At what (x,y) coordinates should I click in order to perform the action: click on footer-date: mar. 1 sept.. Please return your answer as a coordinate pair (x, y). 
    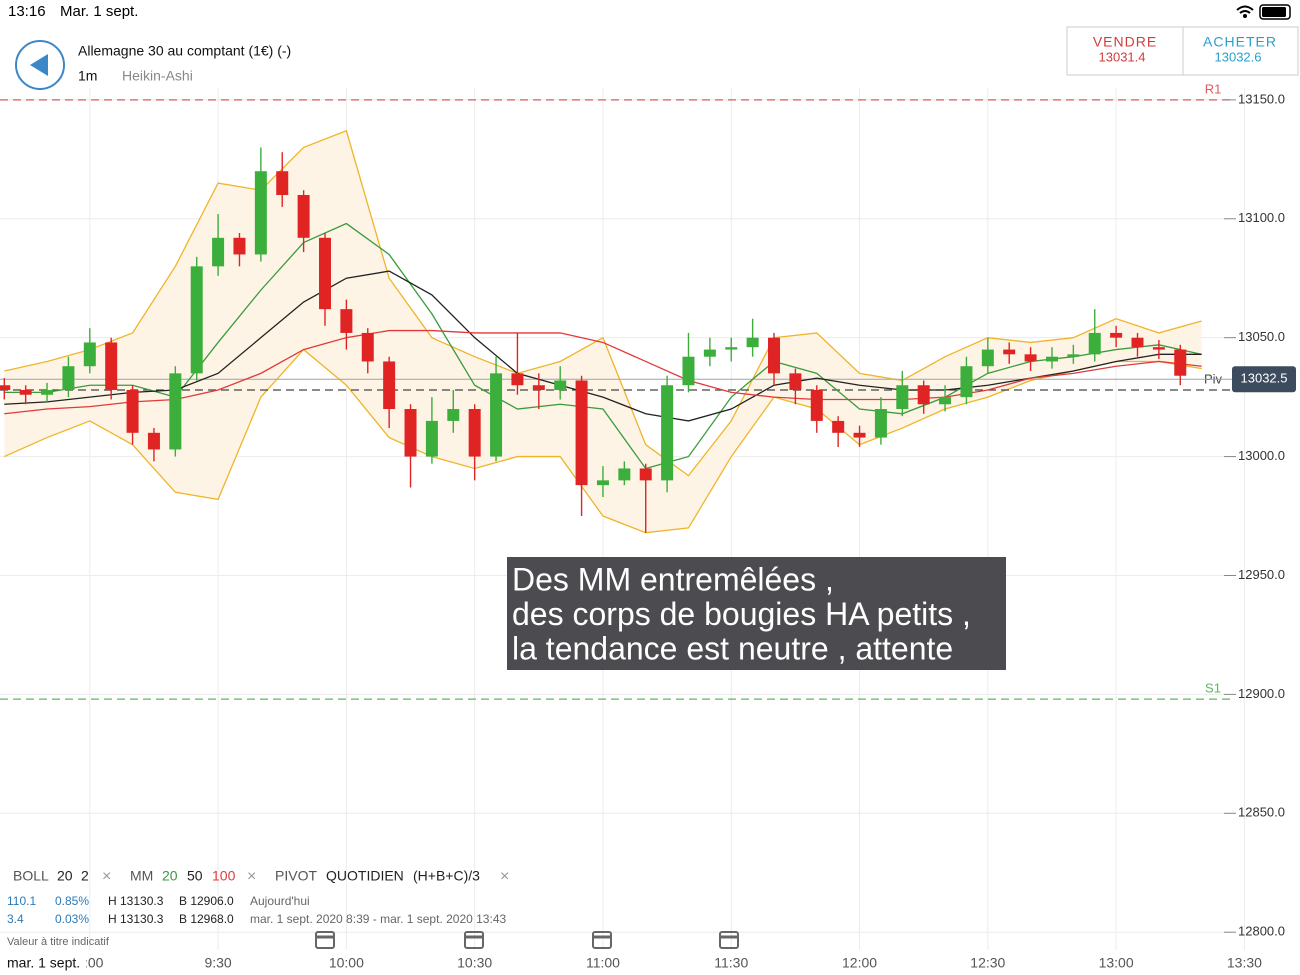
    Looking at the image, I should click on (43, 963).